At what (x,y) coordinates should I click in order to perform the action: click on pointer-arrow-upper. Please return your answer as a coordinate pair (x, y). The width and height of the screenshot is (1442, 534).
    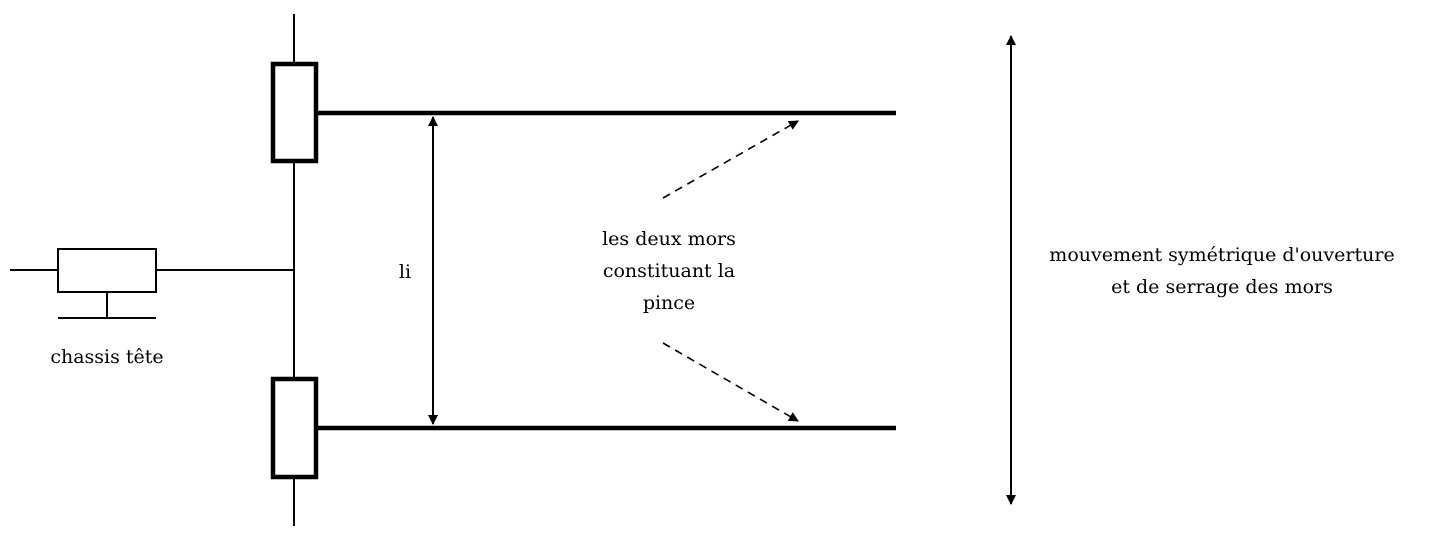
    Looking at the image, I should click on (730, 159).